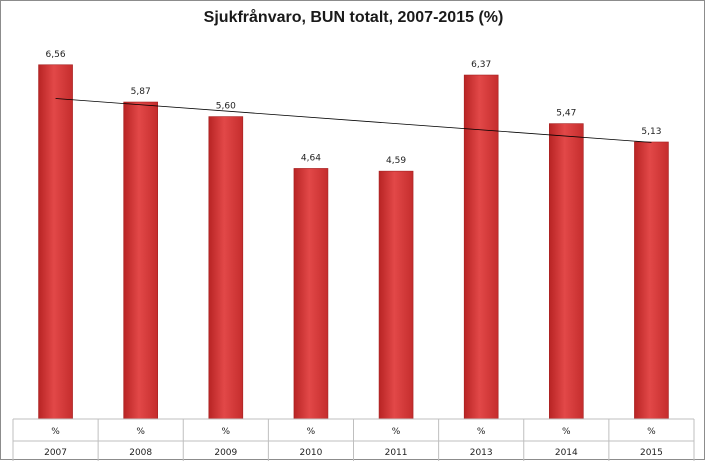  Describe the element at coordinates (651, 453) in the screenshot. I see `tick-label-2015: 2015` at that location.